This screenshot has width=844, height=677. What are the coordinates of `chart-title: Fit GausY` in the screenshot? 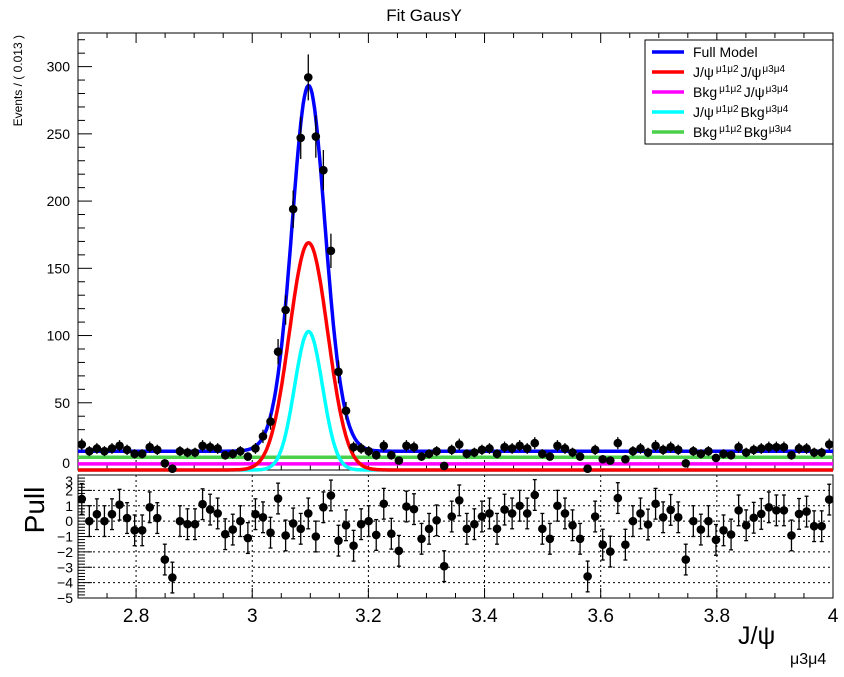 It's located at (424, 15).